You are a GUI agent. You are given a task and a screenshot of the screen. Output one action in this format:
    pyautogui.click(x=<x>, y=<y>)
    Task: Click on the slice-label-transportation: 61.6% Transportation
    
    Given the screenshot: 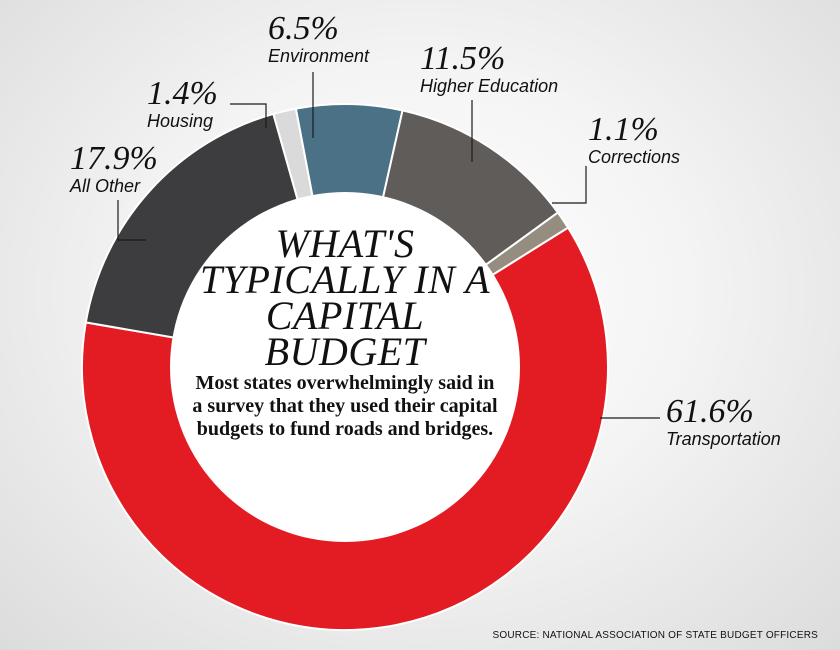 What is the action you would take?
    pyautogui.click(x=723, y=421)
    